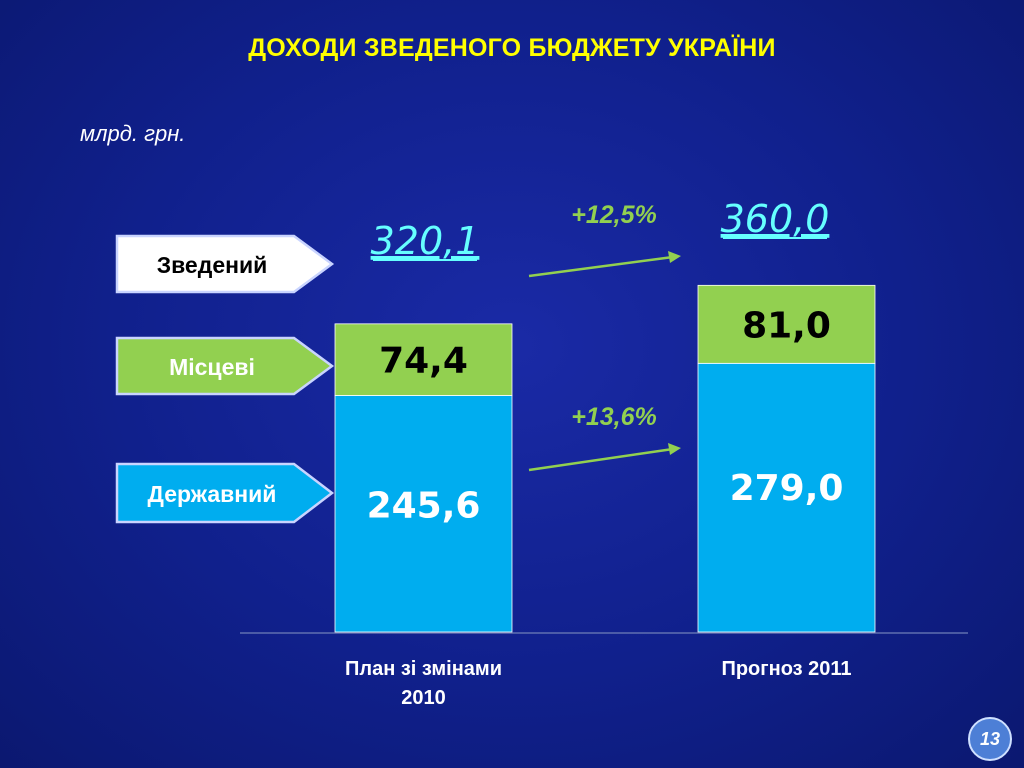  Describe the element at coordinates (614, 215) in the screenshot. I see `growth-label-1: +12,5%` at that location.